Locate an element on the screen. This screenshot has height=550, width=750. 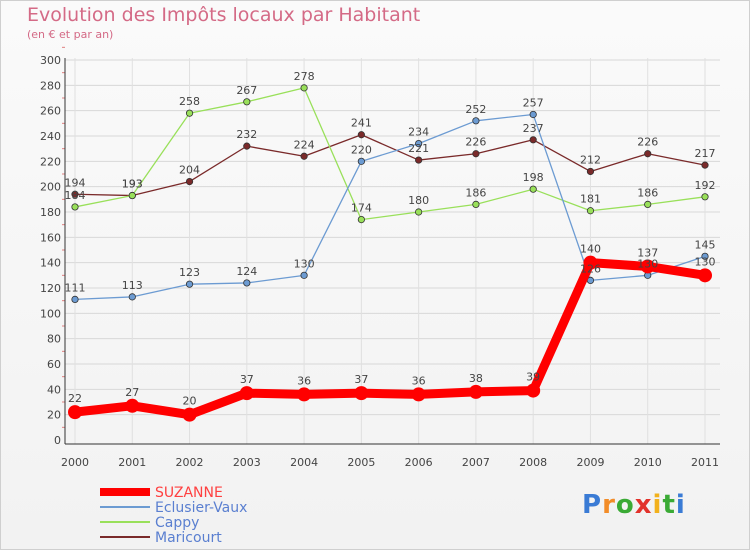
data-label: 237 is located at coordinates (533, 128).